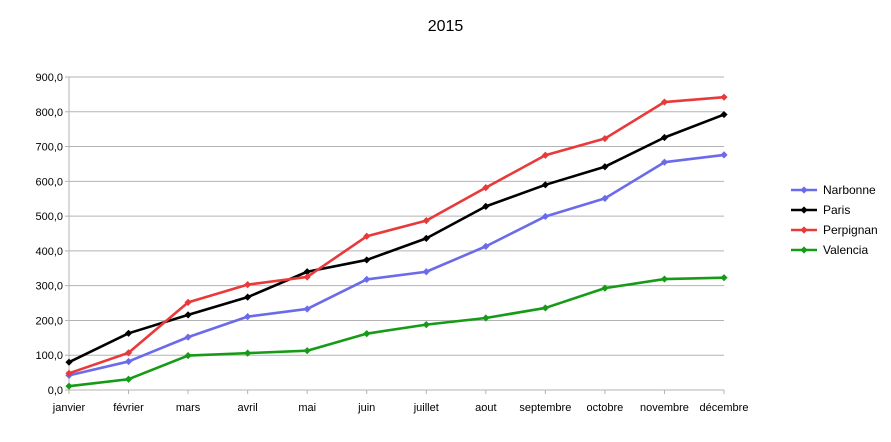  Describe the element at coordinates (49, 252) in the screenshot. I see `y-tick-label: 400,0` at that location.